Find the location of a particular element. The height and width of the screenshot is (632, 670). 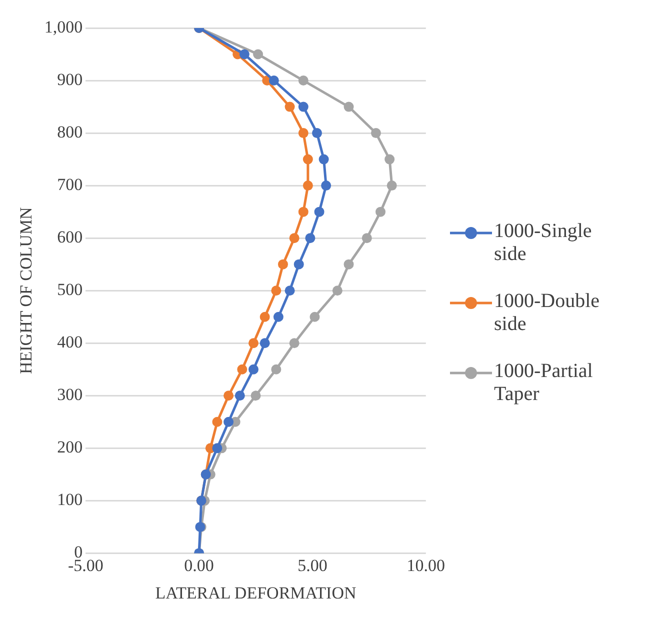

legend-label: 1000-Partial Taper is located at coordinates (544, 383).